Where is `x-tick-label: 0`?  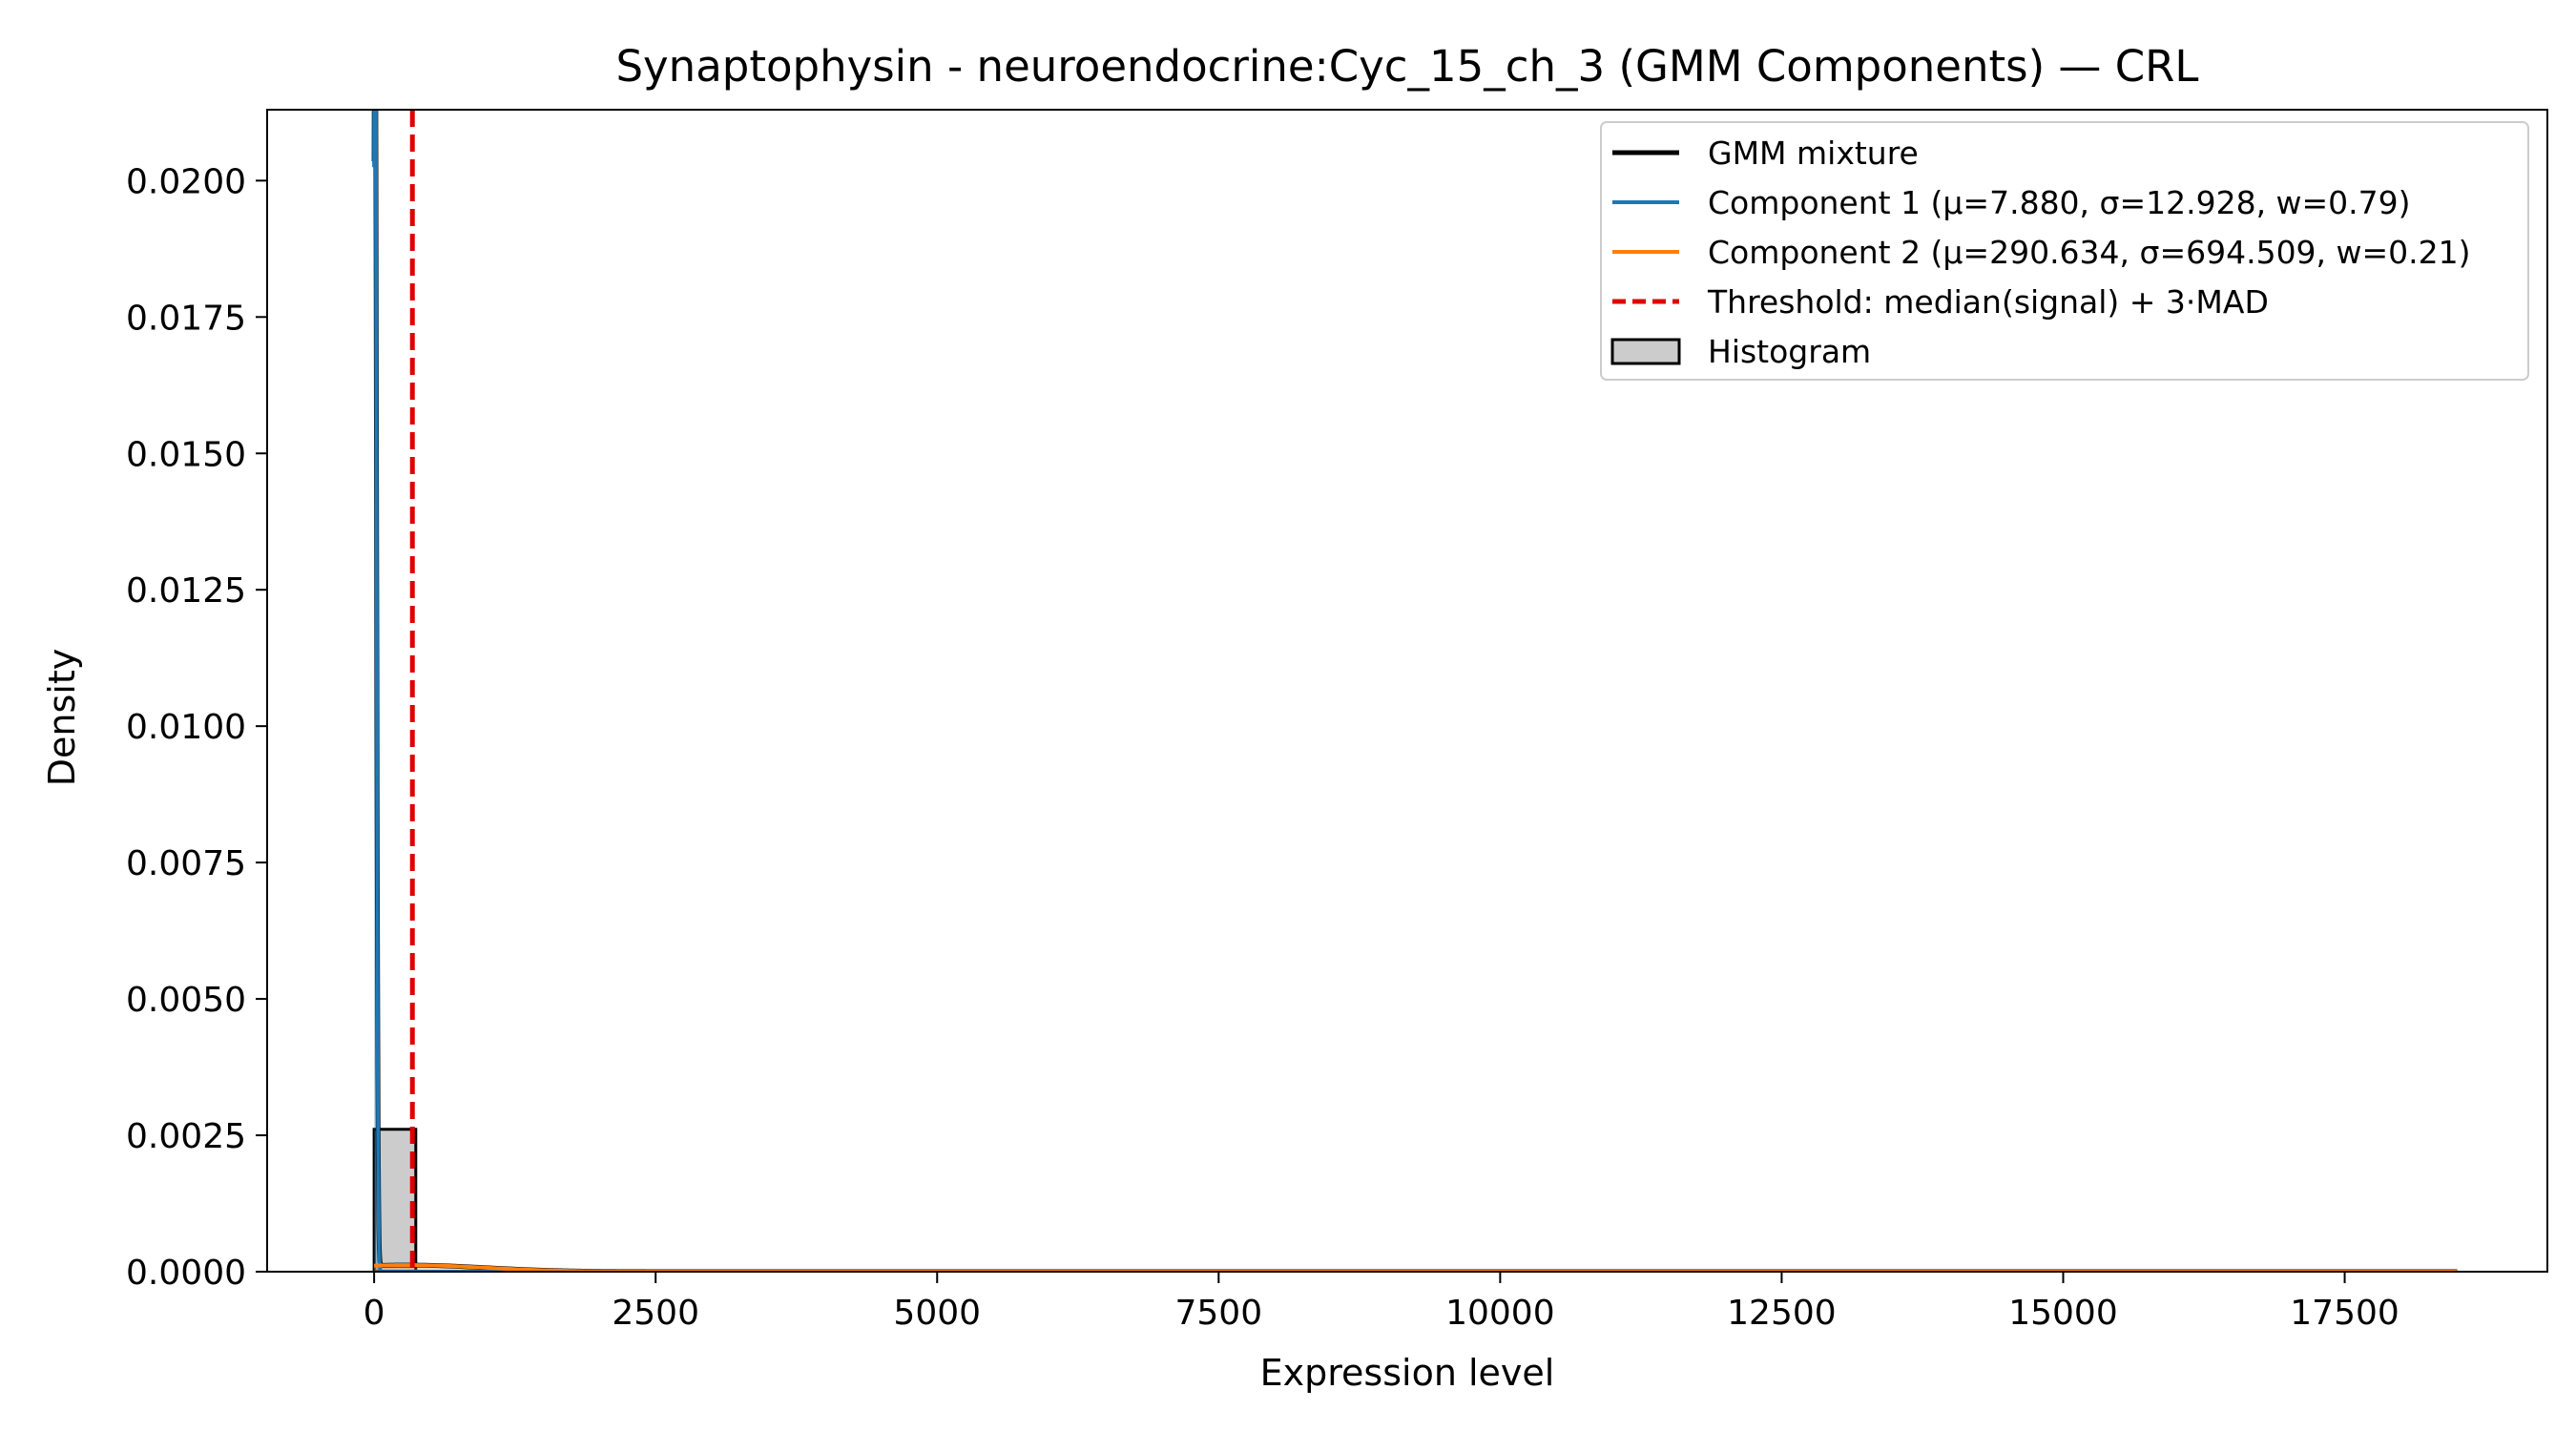
x-tick-label: 0 is located at coordinates (374, 1314).